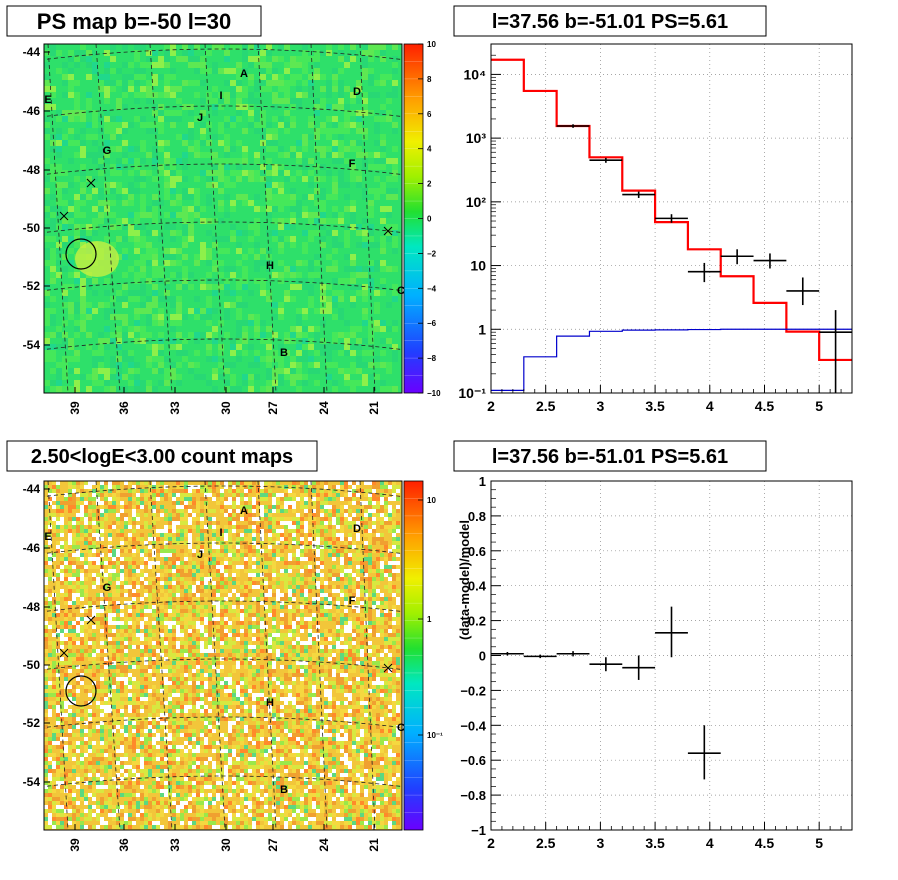 The width and height of the screenshot is (898, 880). What do you see at coordinates (473, 725) in the screenshot?
I see `y-tick-label: −0.4` at bounding box center [473, 725].